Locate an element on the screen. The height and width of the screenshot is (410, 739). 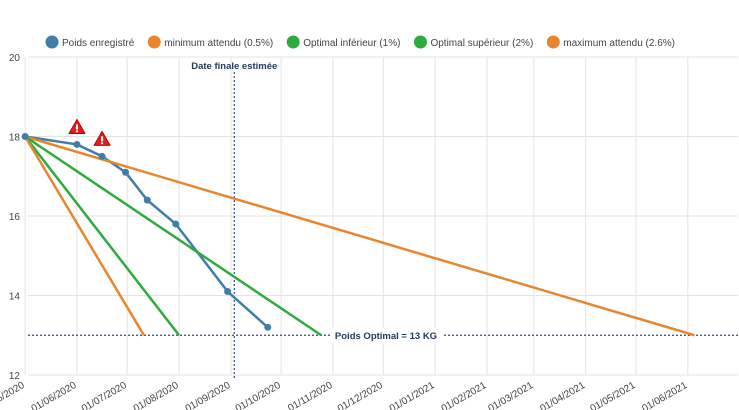
y-tick-label: 14 is located at coordinates (15, 297).